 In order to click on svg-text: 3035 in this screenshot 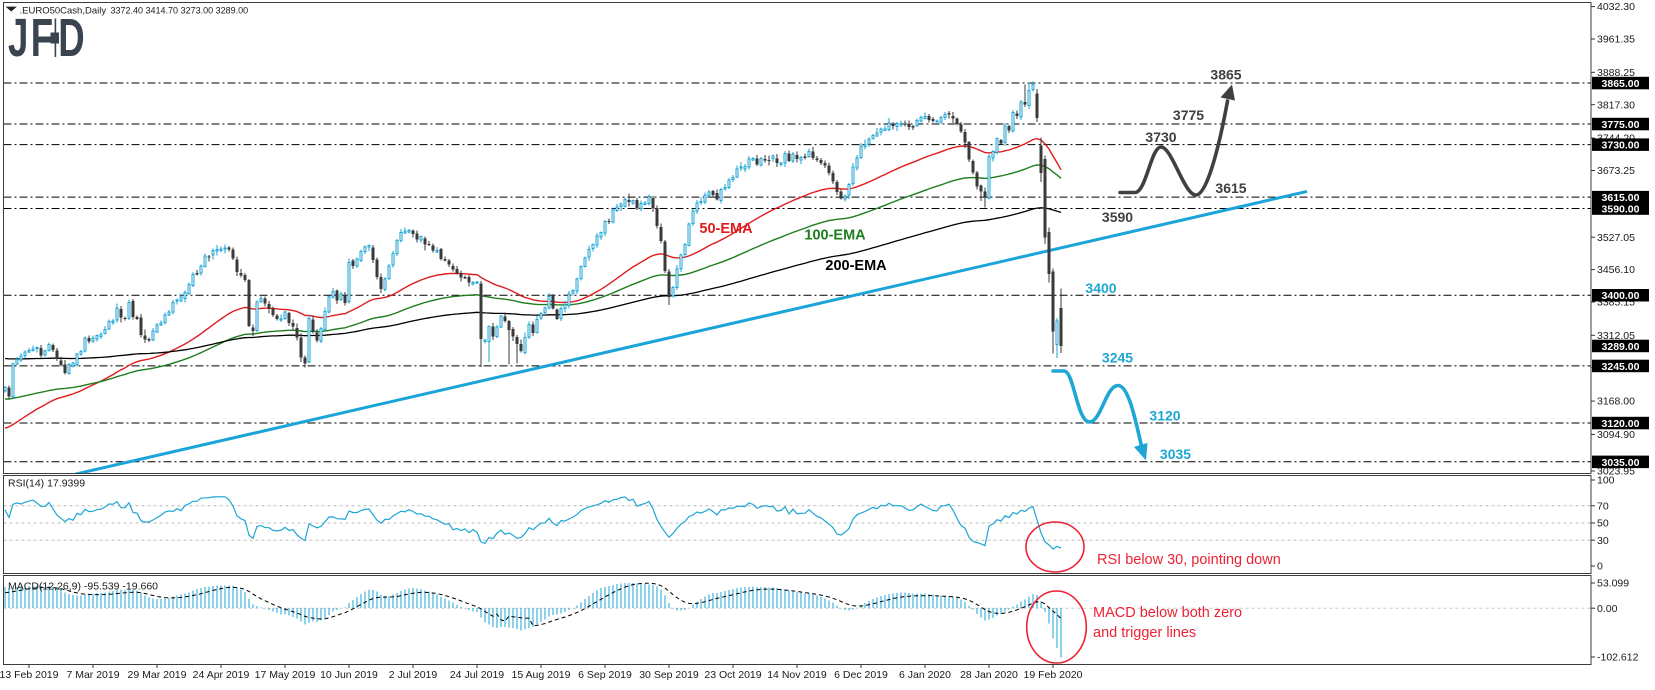, I will do `click(1175, 454)`.